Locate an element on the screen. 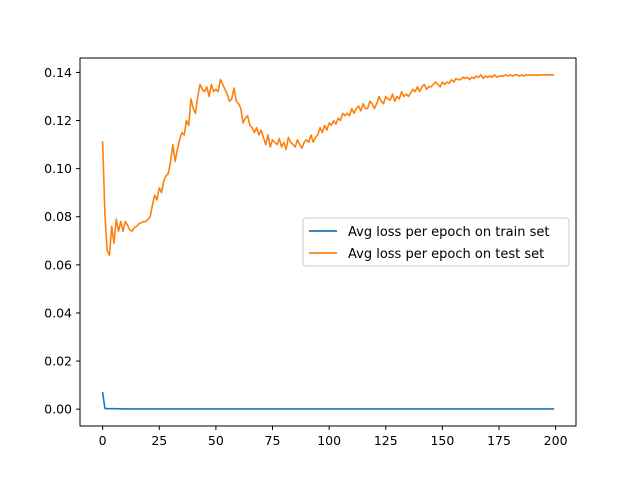 The image size is (640, 480). series-line-train is located at coordinates (328, 400).